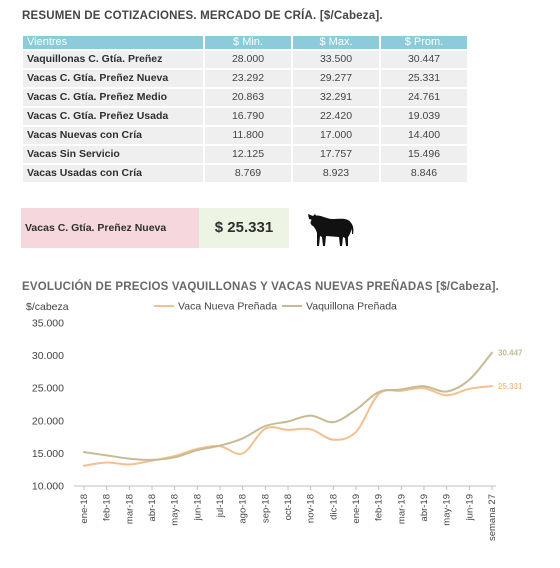 This screenshot has height=568, width=560. I want to click on series-line-vaca-nueva-prenada, so click(288, 426).